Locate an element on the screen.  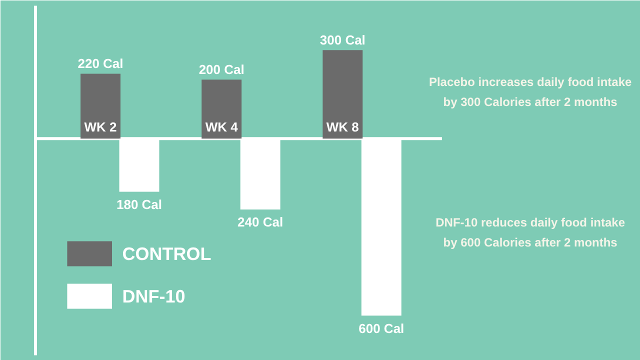
annotation: Placebo increases daily food intake by 300 Calories after 2 months is located at coordinates (530, 92).